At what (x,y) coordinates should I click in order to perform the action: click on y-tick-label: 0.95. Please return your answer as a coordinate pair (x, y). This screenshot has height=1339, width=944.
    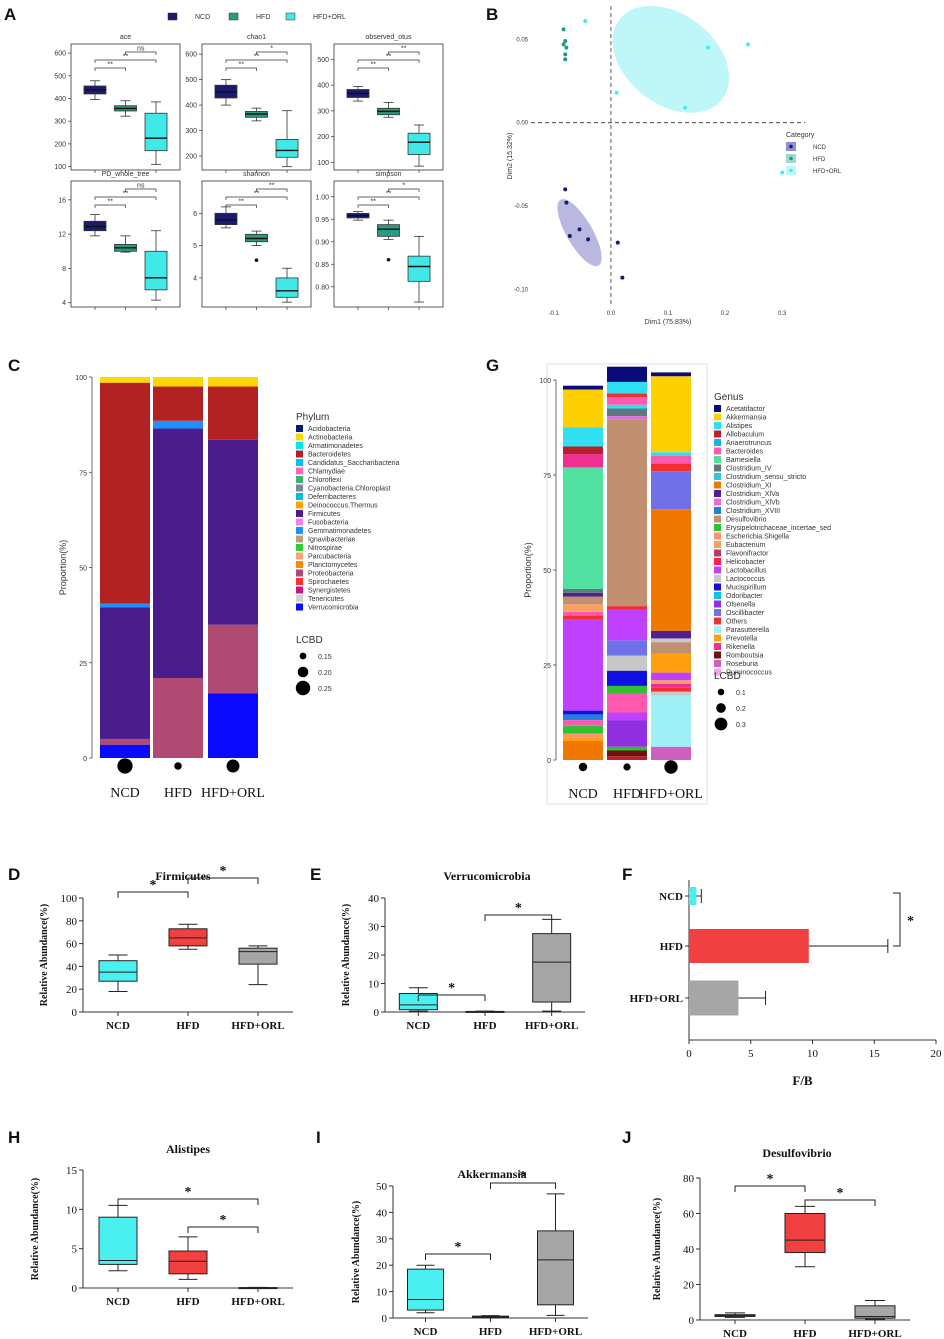
    Looking at the image, I should click on (322, 220).